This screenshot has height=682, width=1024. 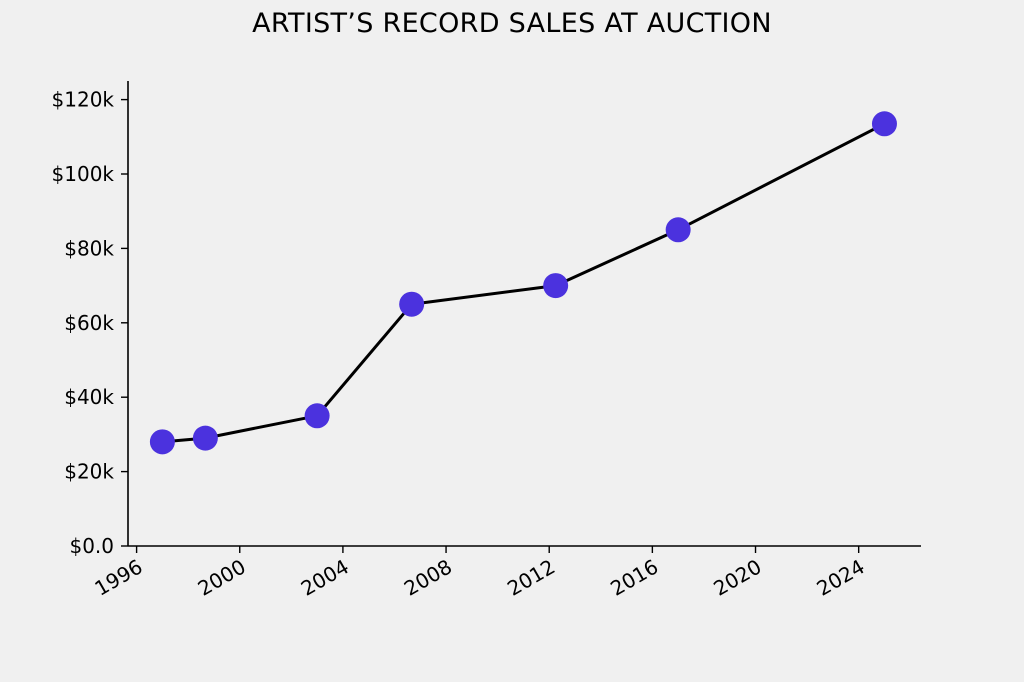 What do you see at coordinates (91, 546) in the screenshot?
I see `y-tick-label: $0.0` at bounding box center [91, 546].